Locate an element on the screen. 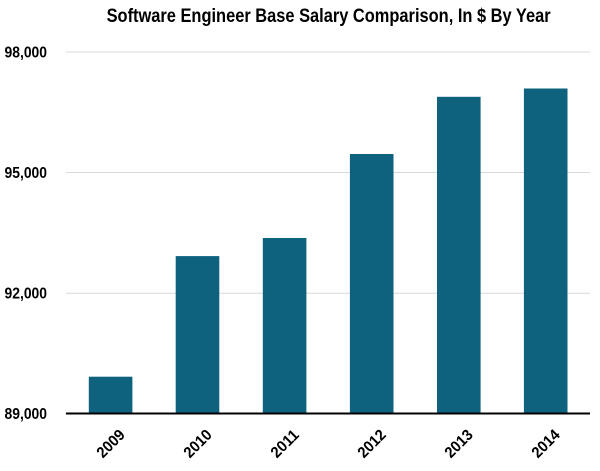 The width and height of the screenshot is (600, 471). svg-text: 95,000 is located at coordinates (26, 173).